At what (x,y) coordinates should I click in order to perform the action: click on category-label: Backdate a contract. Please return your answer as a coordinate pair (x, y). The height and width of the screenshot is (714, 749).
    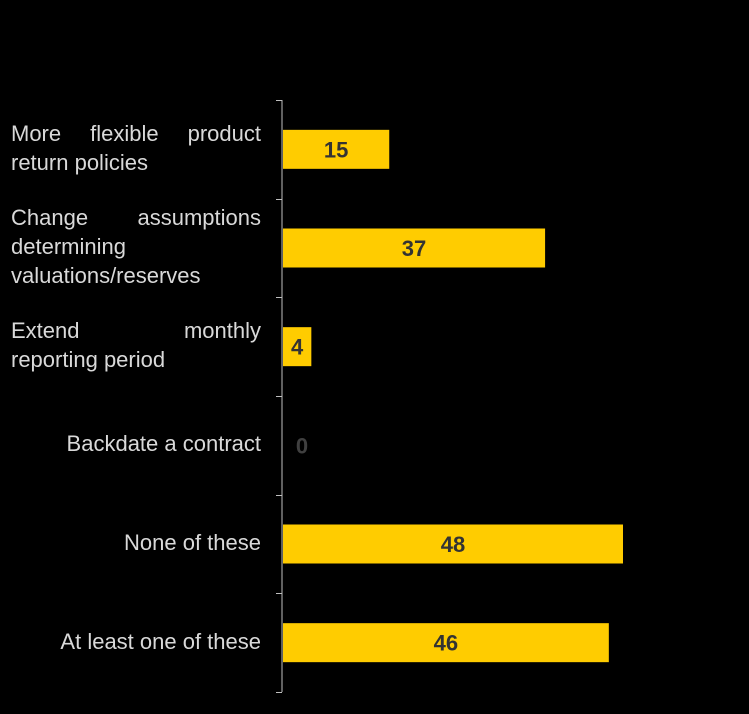
    Looking at the image, I should click on (163, 443).